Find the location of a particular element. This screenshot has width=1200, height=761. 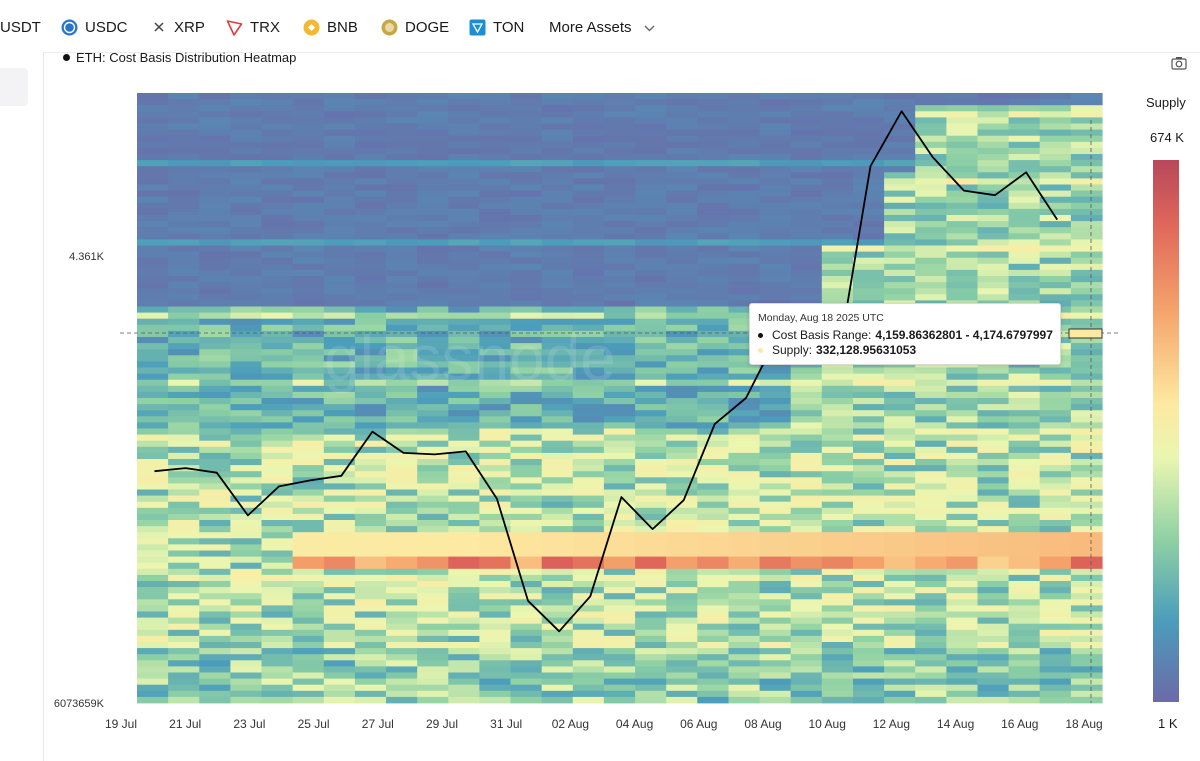

x-tick-label: 18 Aug is located at coordinates (1083, 724).